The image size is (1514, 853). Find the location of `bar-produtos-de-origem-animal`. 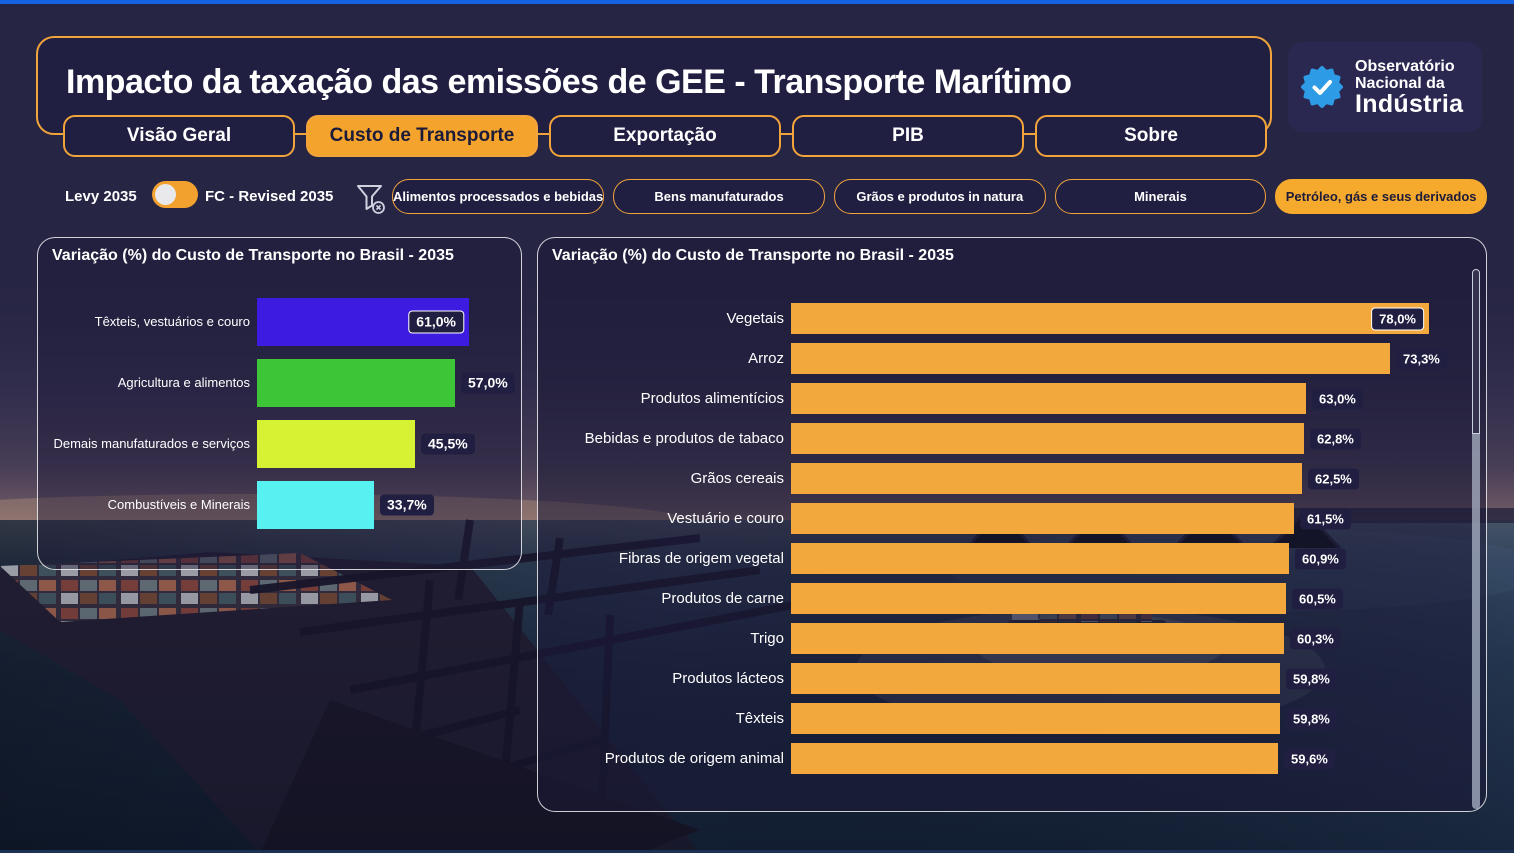

bar-produtos-de-origem-animal is located at coordinates (1034, 758).